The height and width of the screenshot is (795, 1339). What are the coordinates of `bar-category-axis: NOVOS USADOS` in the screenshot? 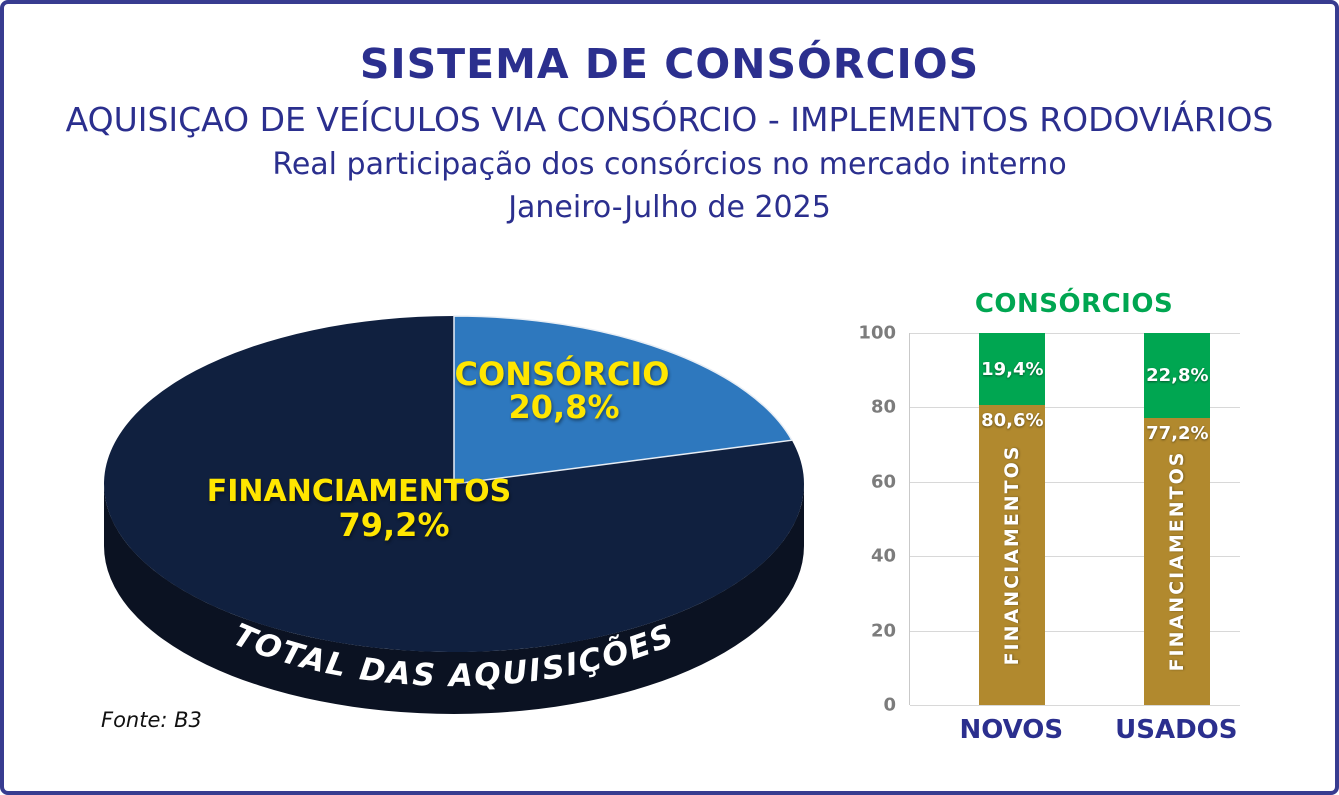 It's located at (1074, 737).